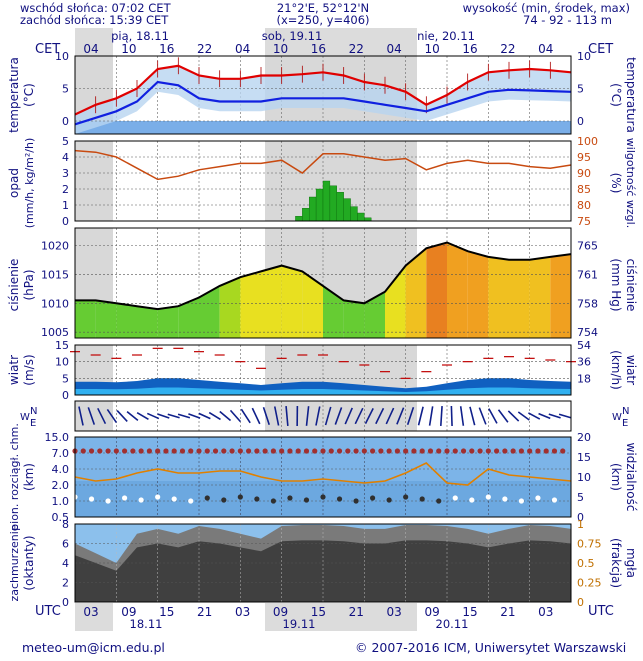 The width and height of the screenshot is (643, 661). I want to click on temperature-tick-right: 5, so click(580, 89).